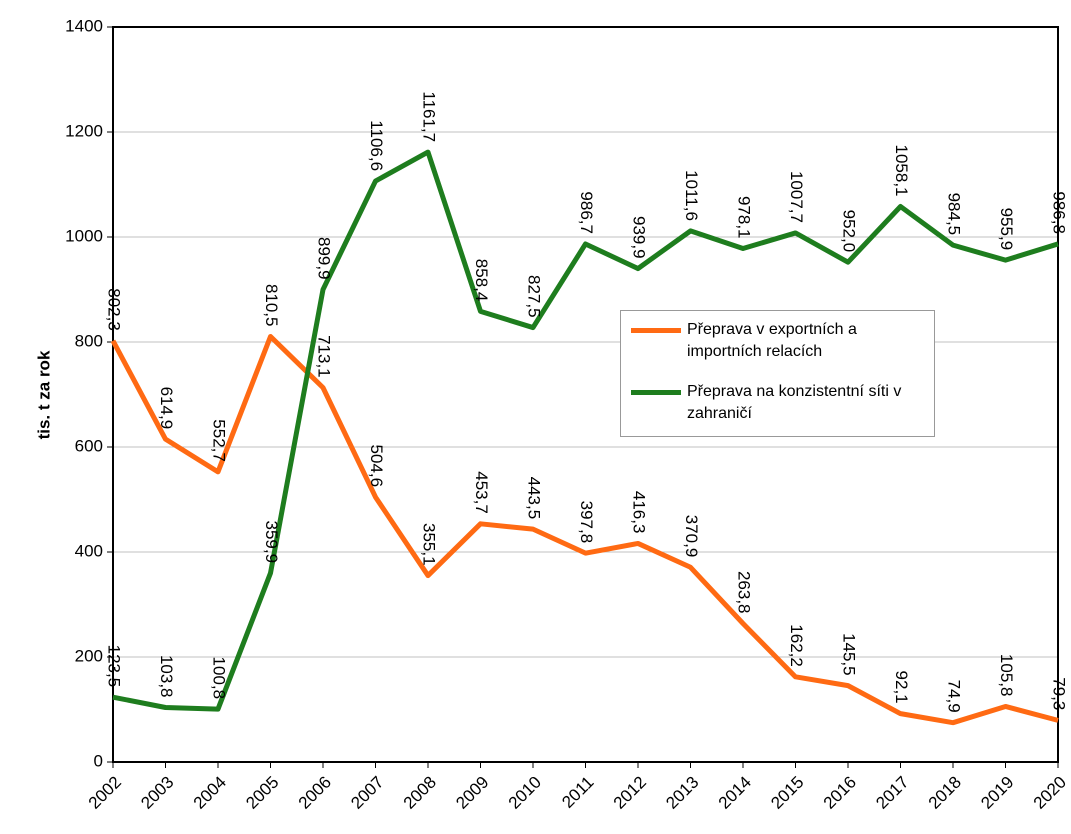 This screenshot has height=834, width=1071. I want to click on x-tick-label: 2020, so click(1050, 793).